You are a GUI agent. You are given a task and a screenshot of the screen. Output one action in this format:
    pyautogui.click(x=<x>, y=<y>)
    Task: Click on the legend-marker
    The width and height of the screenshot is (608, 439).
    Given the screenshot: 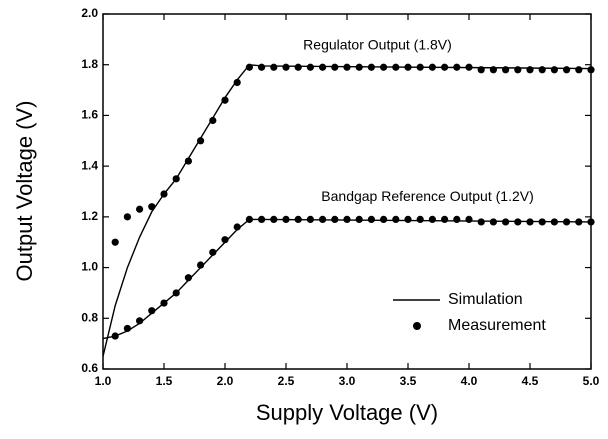 What is the action you would take?
    pyautogui.click(x=417, y=326)
    